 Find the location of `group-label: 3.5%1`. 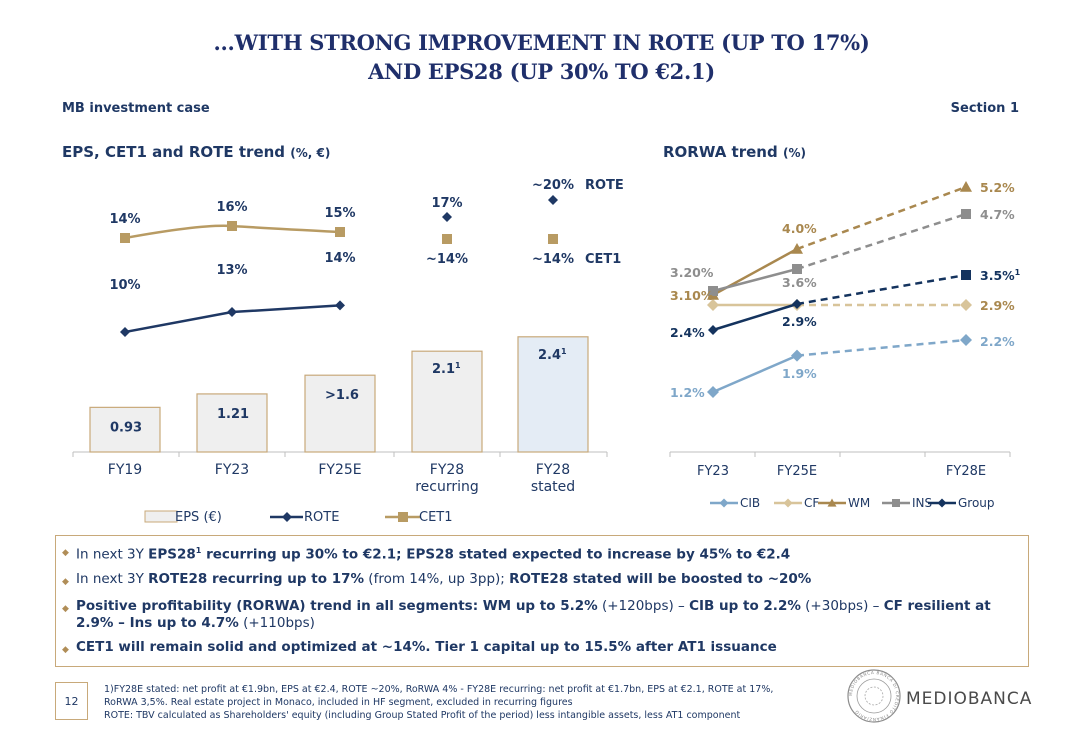

group-label: 3.5%1 is located at coordinates (1000, 275).